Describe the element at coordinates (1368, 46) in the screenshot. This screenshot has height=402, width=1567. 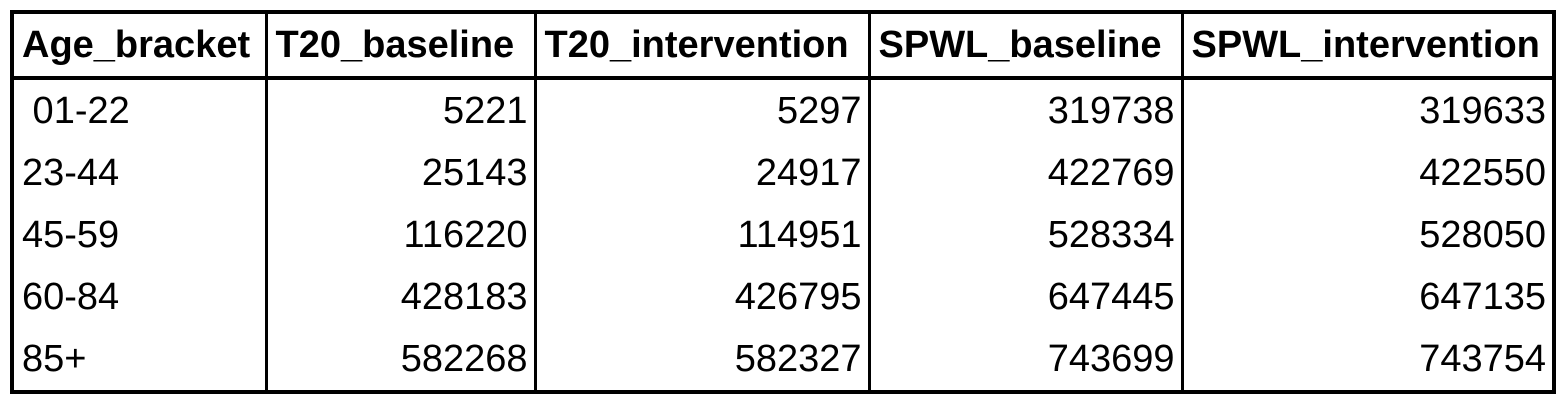
I see `column-header-spwl-intervention: SPWL_intervention` at that location.